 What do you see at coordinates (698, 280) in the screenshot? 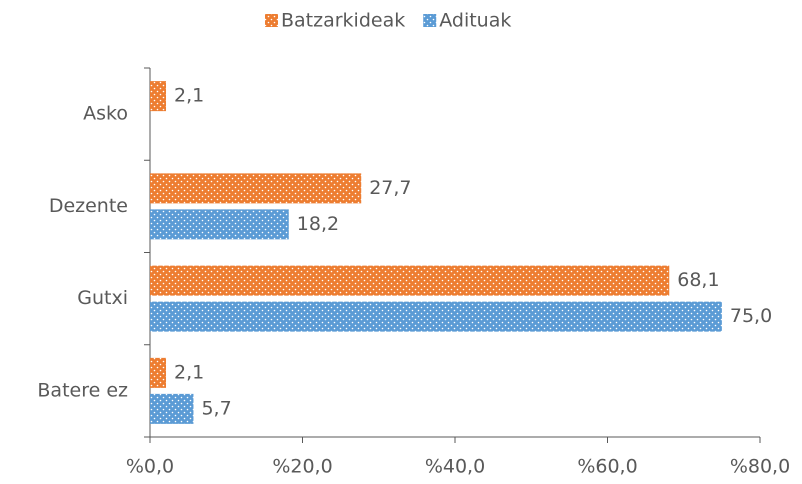
I see `value-label: 68,1` at bounding box center [698, 280].